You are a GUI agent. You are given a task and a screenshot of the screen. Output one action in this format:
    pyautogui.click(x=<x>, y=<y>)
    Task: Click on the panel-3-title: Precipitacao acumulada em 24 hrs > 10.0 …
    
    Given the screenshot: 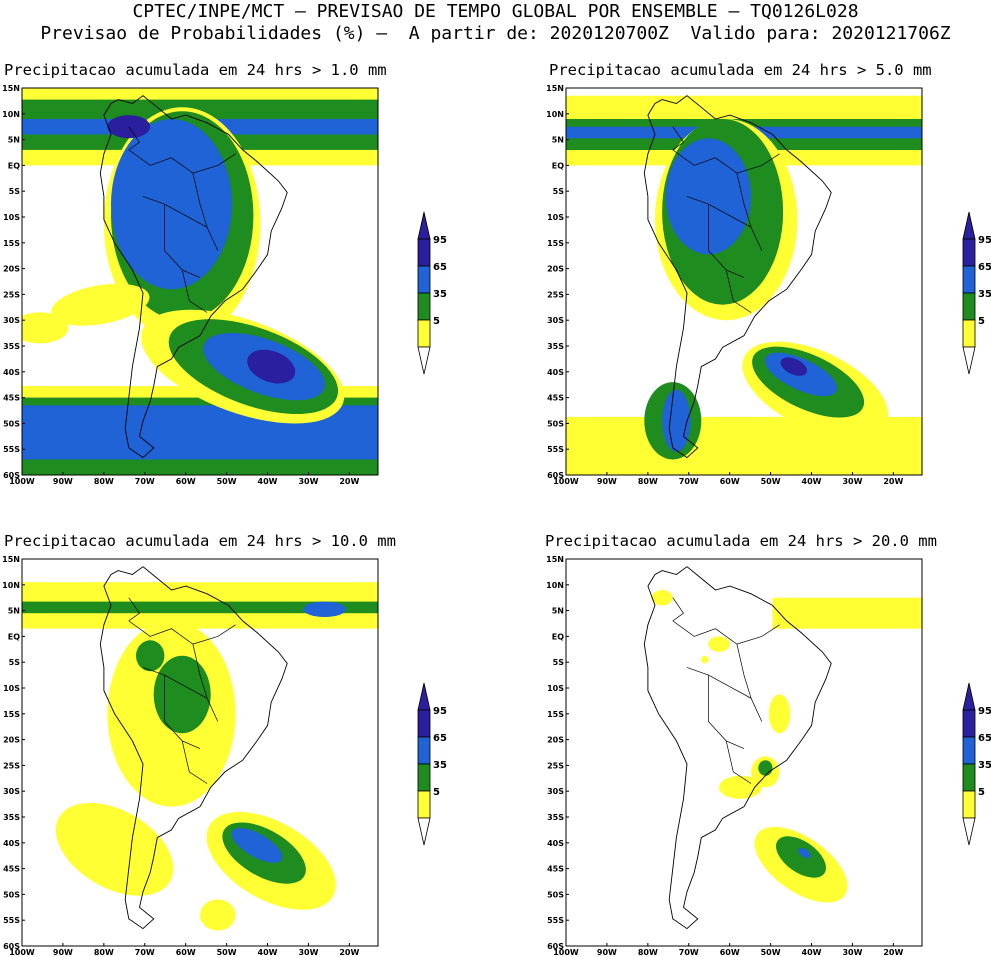 What is the action you would take?
    pyautogui.click(x=200, y=541)
    